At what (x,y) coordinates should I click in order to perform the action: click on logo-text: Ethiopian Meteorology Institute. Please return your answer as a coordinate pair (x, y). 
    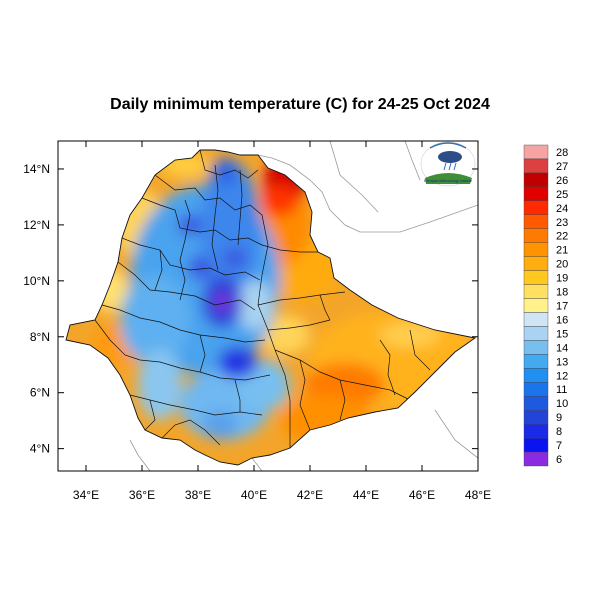
    Looking at the image, I should click on (448, 181).